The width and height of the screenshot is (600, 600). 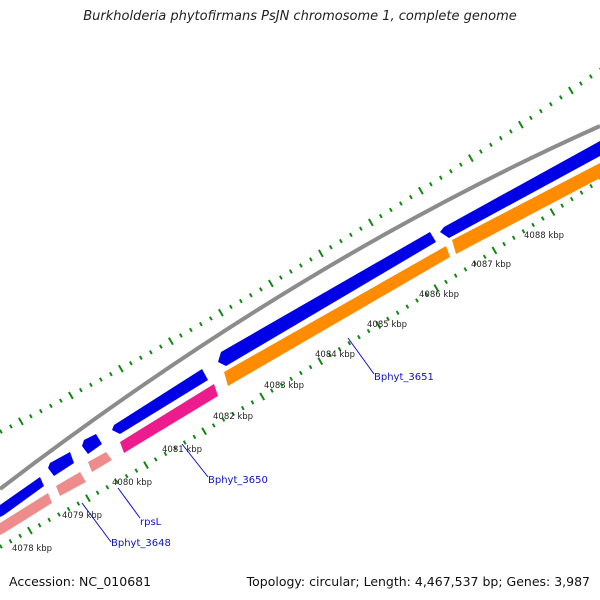 What do you see at coordinates (32, 549) in the screenshot?
I see `scale-tick-label: 4078 kbp` at bounding box center [32, 549].